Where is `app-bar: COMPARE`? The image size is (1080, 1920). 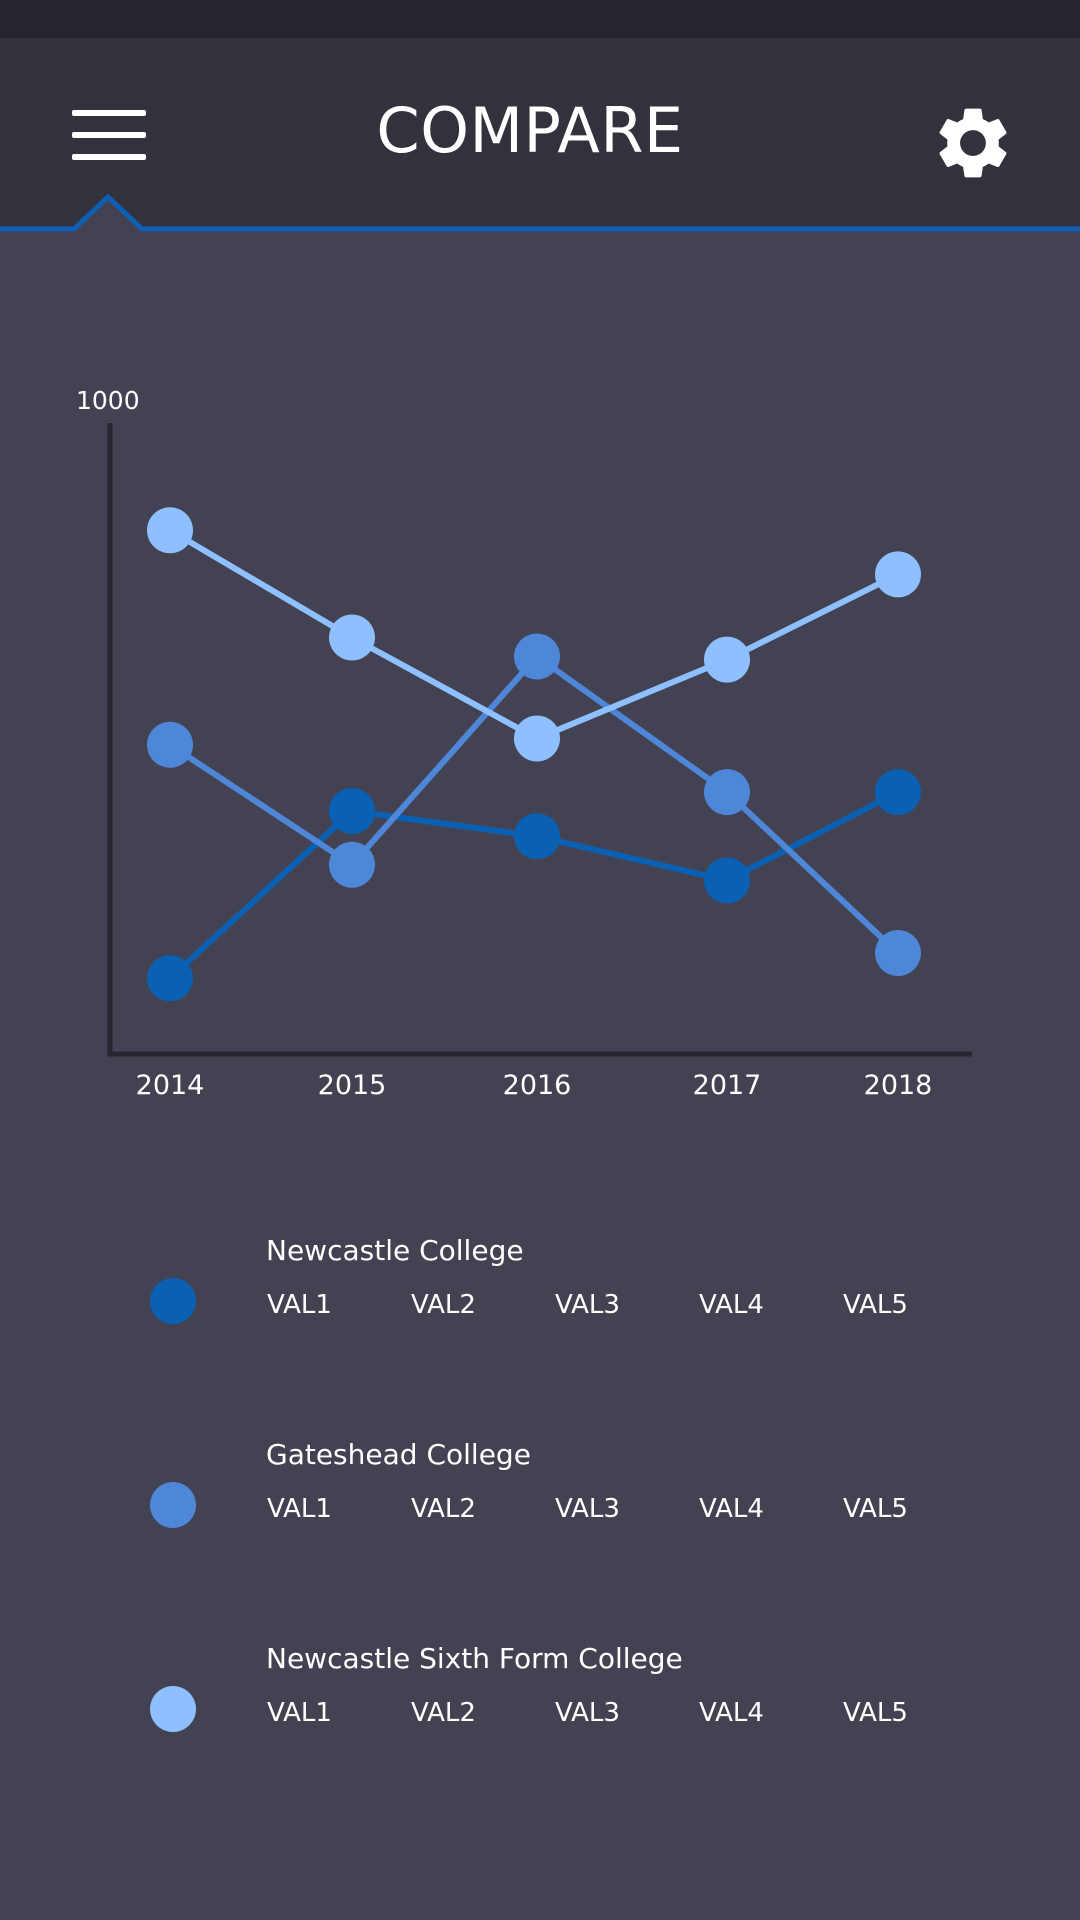 app-bar: COMPARE is located at coordinates (540, 138).